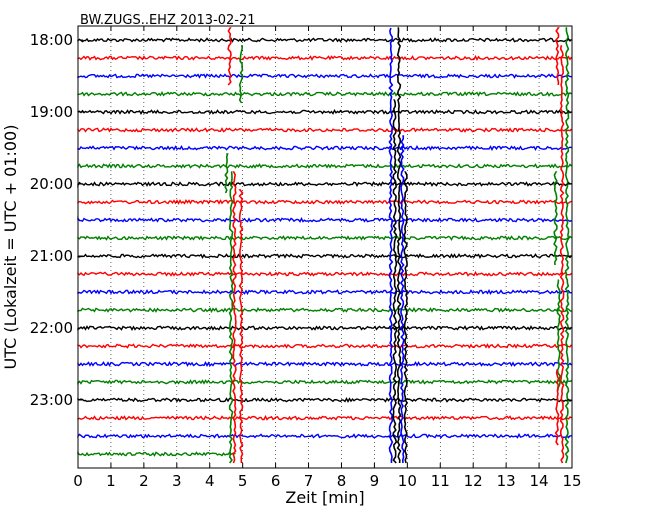 Image resolution: width=650 pixels, height=520 pixels. What do you see at coordinates (51, 256) in the screenshot?
I see `y-tick-label: 21:00` at bounding box center [51, 256].